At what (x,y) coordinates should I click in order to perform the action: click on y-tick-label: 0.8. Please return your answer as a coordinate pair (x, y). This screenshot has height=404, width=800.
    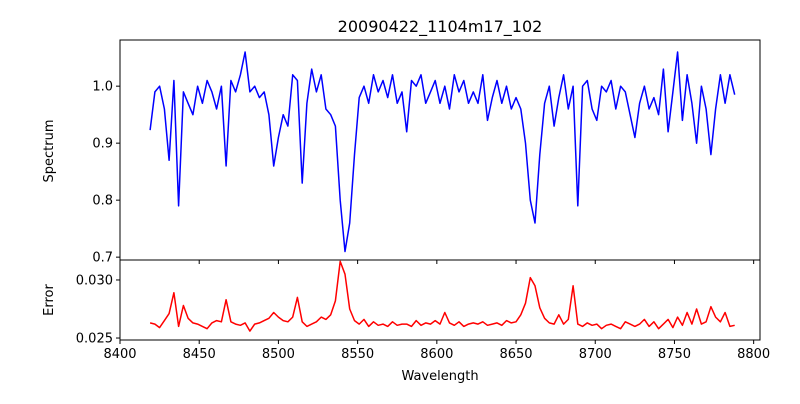
    Looking at the image, I should click on (102, 201).